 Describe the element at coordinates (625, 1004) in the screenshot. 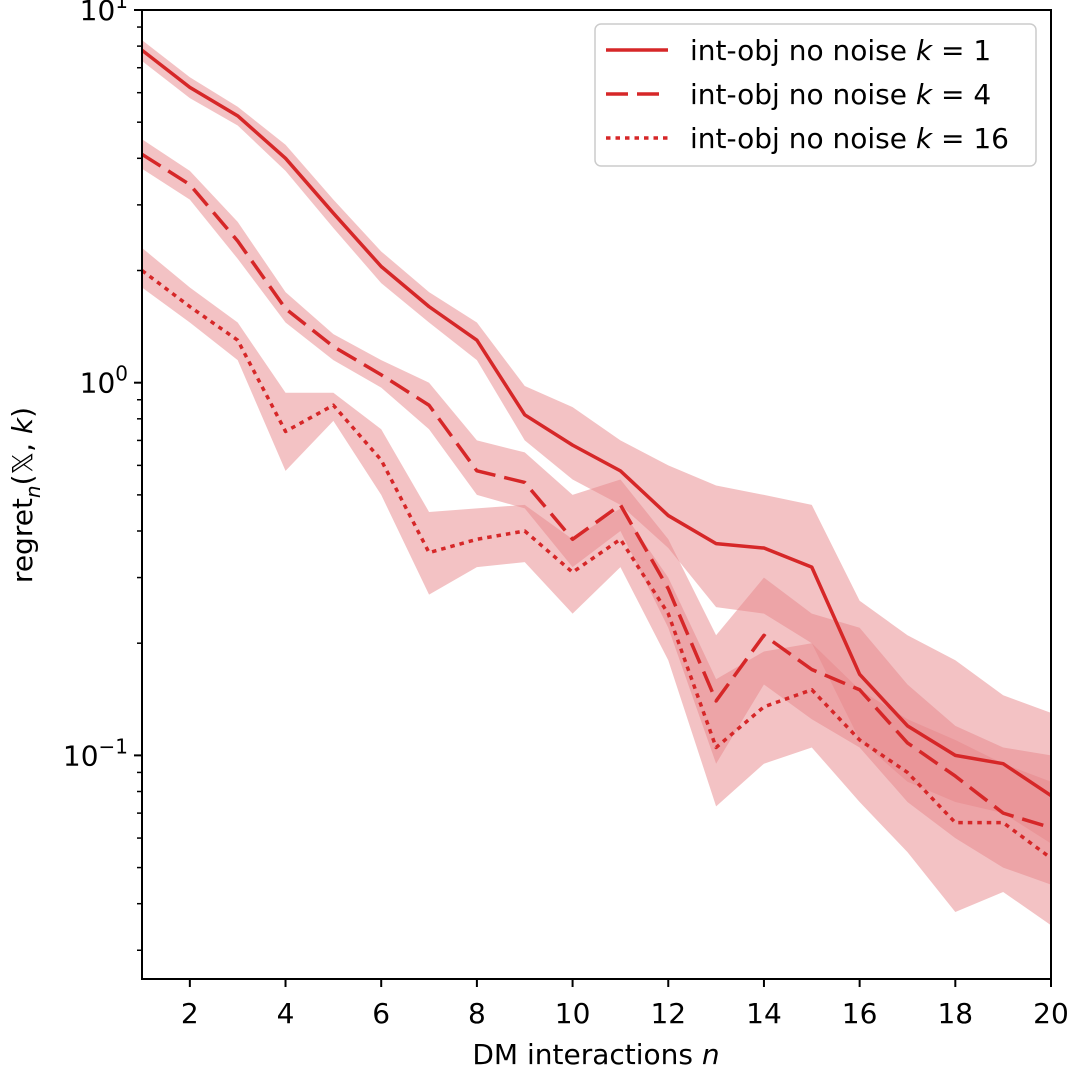

I see `x-axis: 2 4 6 8 10 12 14 16 18 20` at that location.